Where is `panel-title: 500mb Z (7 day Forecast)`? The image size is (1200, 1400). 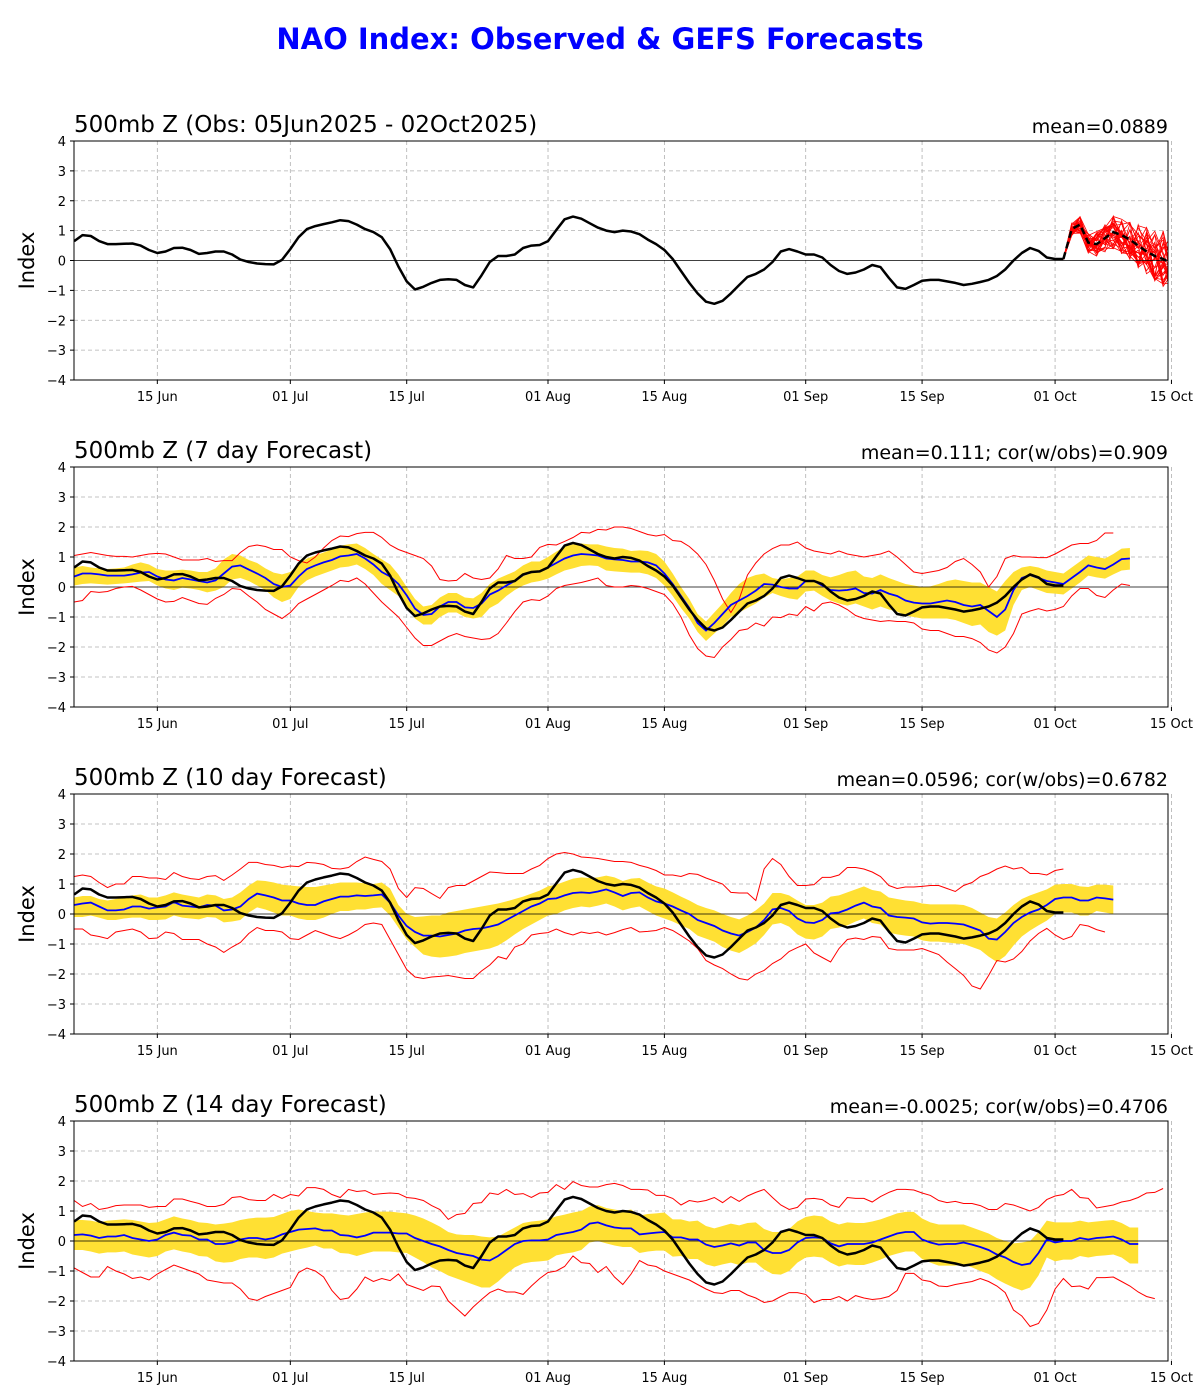 panel-title: 500mb Z (7 day Forecast) is located at coordinates (223, 451).